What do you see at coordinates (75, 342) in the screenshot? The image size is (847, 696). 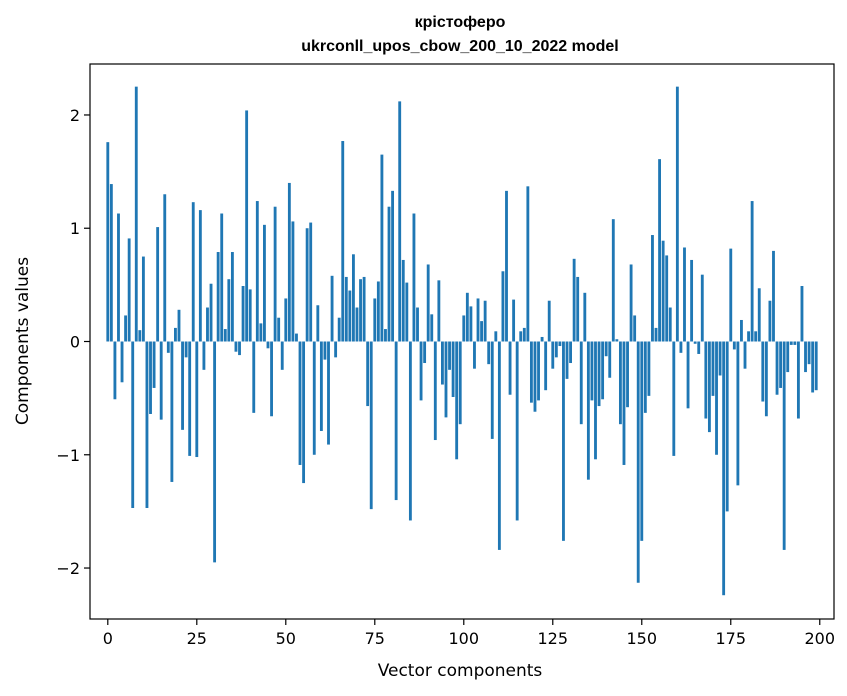 I see `y-tick-label: 0` at bounding box center [75, 342].